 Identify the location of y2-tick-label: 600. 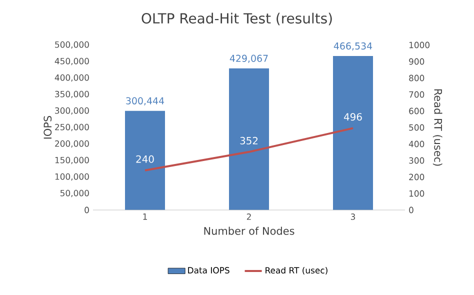
(416, 111).